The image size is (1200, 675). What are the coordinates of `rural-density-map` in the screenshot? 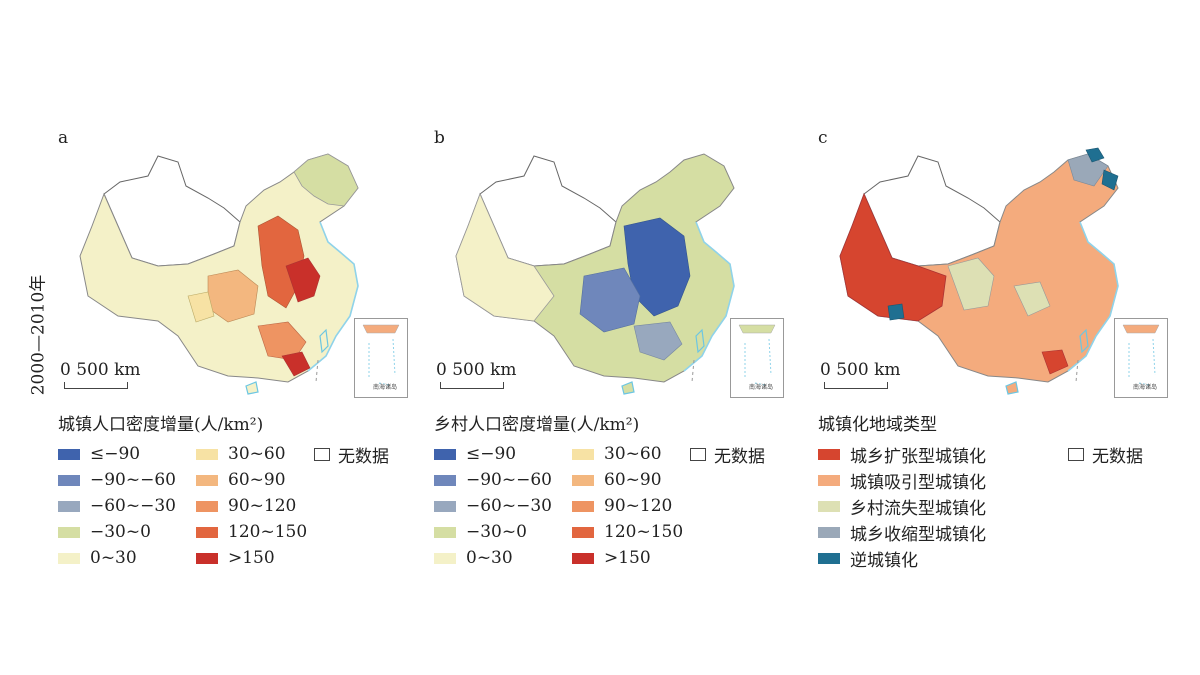 It's located at (595, 274).